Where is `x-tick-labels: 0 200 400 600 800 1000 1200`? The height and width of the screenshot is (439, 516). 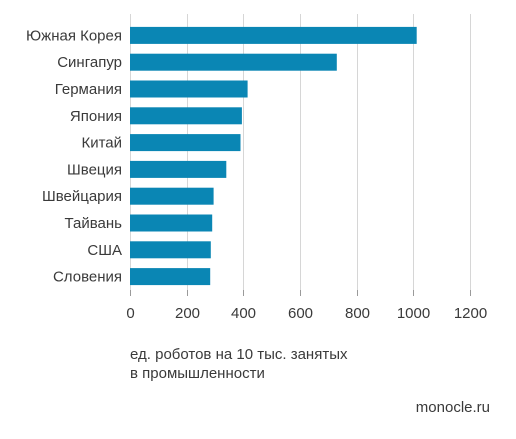
x-tick-labels: 0 200 400 600 800 1000 1200 is located at coordinates (306, 313).